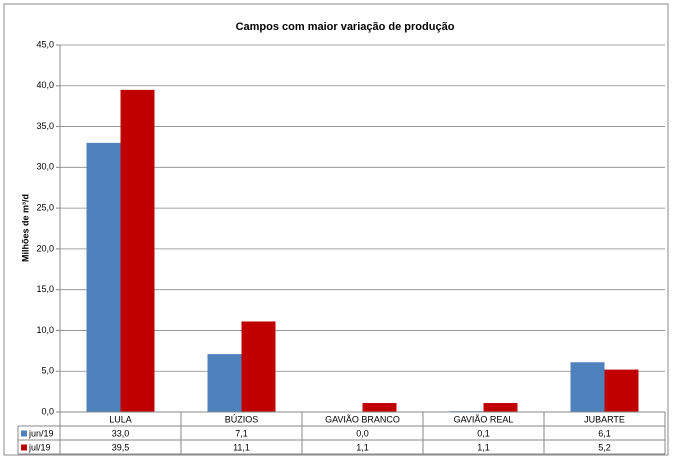 The width and height of the screenshot is (673, 459). Describe the element at coordinates (345, 27) in the screenshot. I see `chart-title: Campos com maior variação de produção` at that location.